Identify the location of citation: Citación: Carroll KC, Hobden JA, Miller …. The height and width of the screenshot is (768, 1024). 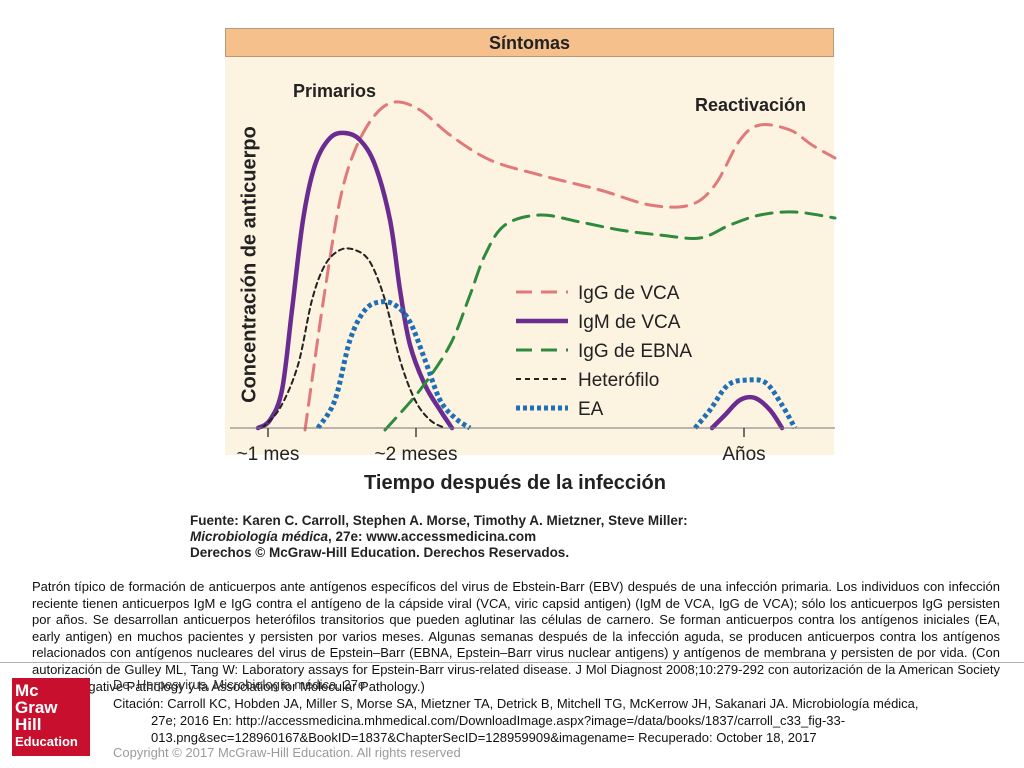
(553, 720).